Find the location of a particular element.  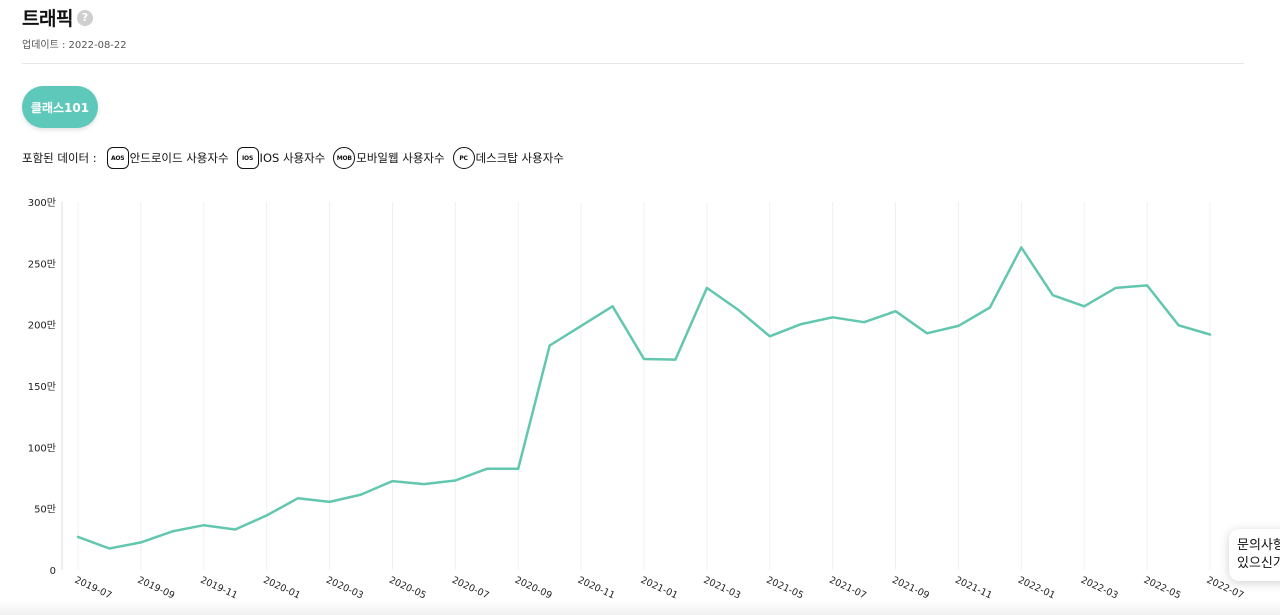

x-tick-label: 2022-03 is located at coordinates (1099, 587).